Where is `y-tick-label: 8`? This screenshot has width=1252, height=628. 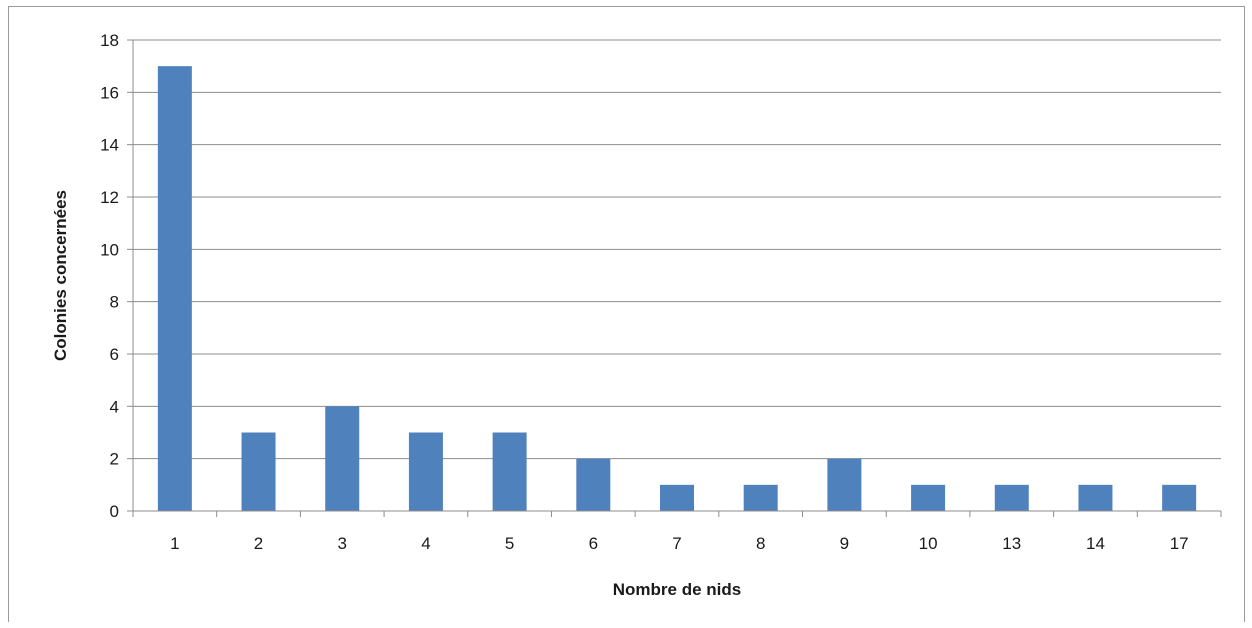 y-tick-label: 8 is located at coordinates (114, 302).